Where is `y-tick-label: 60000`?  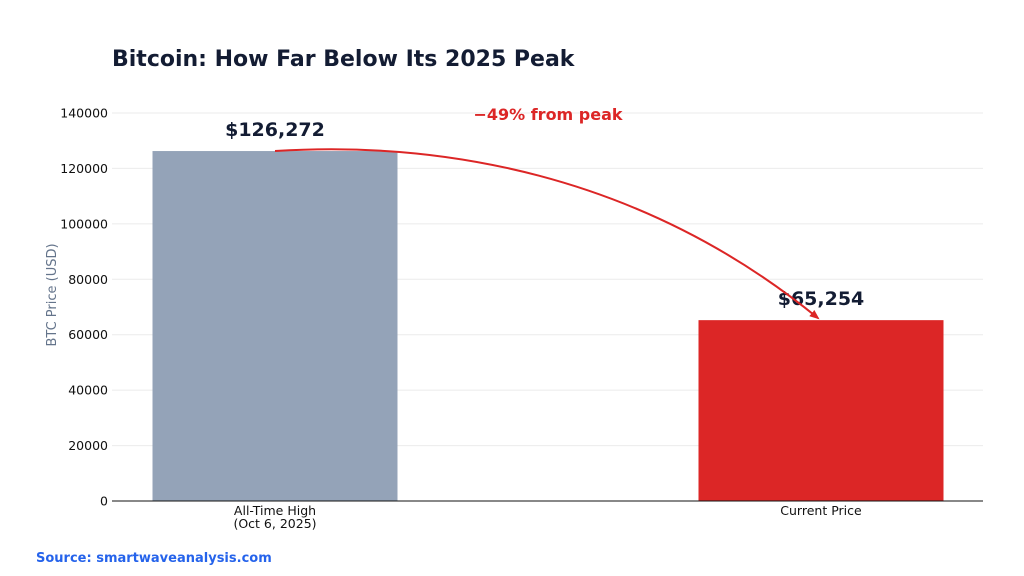
y-tick-label: 60000 is located at coordinates (88, 334).